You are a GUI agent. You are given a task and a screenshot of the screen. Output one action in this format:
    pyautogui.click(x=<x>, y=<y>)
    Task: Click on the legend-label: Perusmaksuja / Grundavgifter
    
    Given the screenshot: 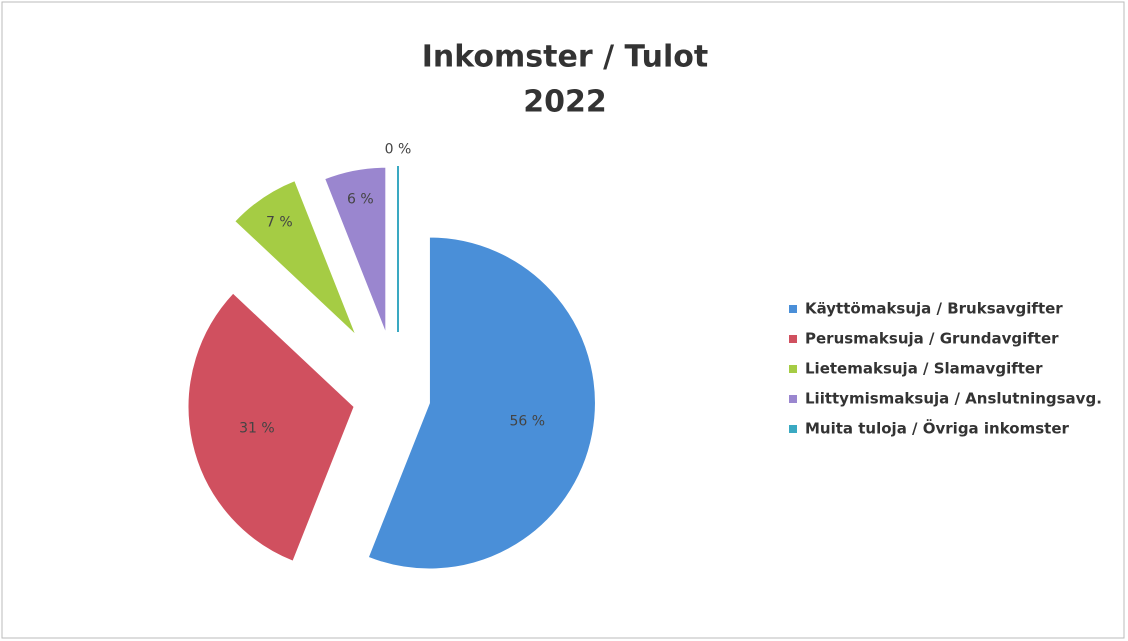 What is the action you would take?
    pyautogui.click(x=932, y=339)
    